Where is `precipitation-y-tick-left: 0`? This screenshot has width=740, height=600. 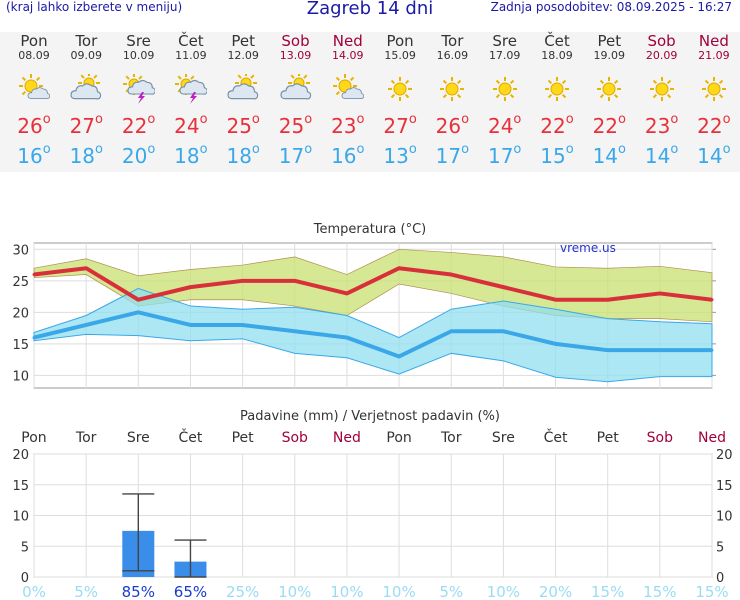
precipitation-y-tick-left: 0 is located at coordinates (25, 578).